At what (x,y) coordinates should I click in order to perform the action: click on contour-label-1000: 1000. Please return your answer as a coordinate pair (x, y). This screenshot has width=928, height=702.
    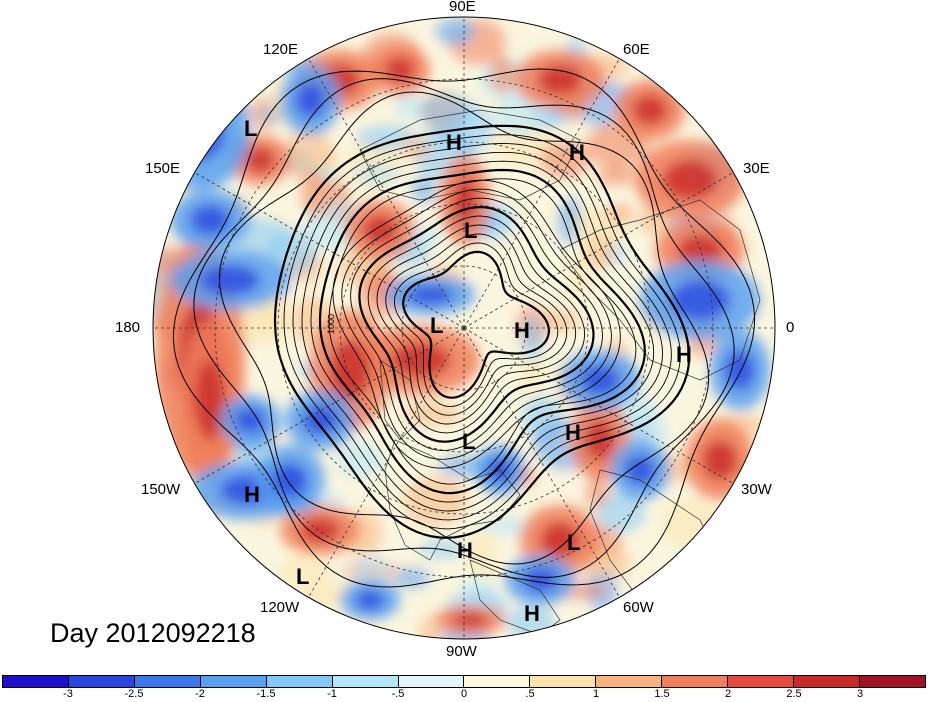
    Looking at the image, I should click on (331, 324).